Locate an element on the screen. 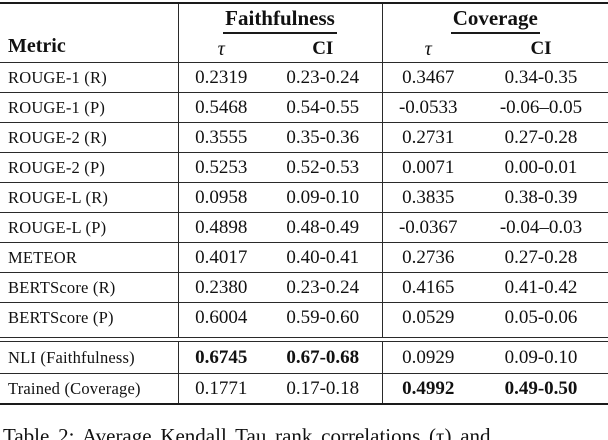  metric-cell: NLI (Faithfulness) is located at coordinates (89, 357).